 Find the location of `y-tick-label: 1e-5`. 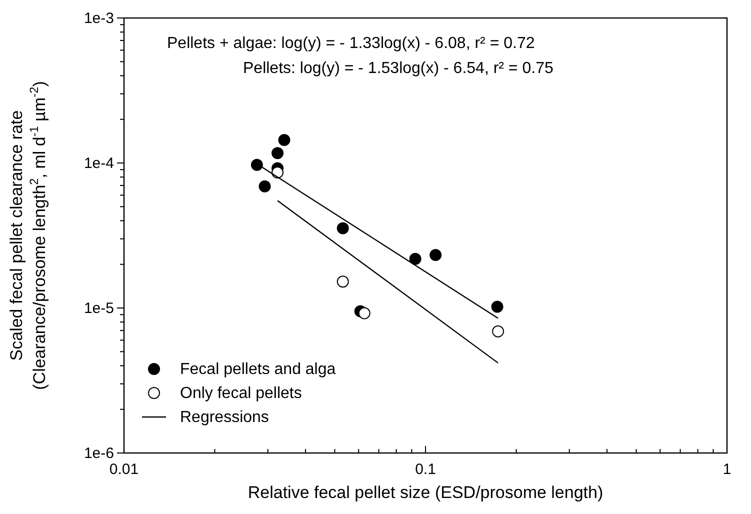

y-tick-label: 1e-5 is located at coordinates (99, 308).